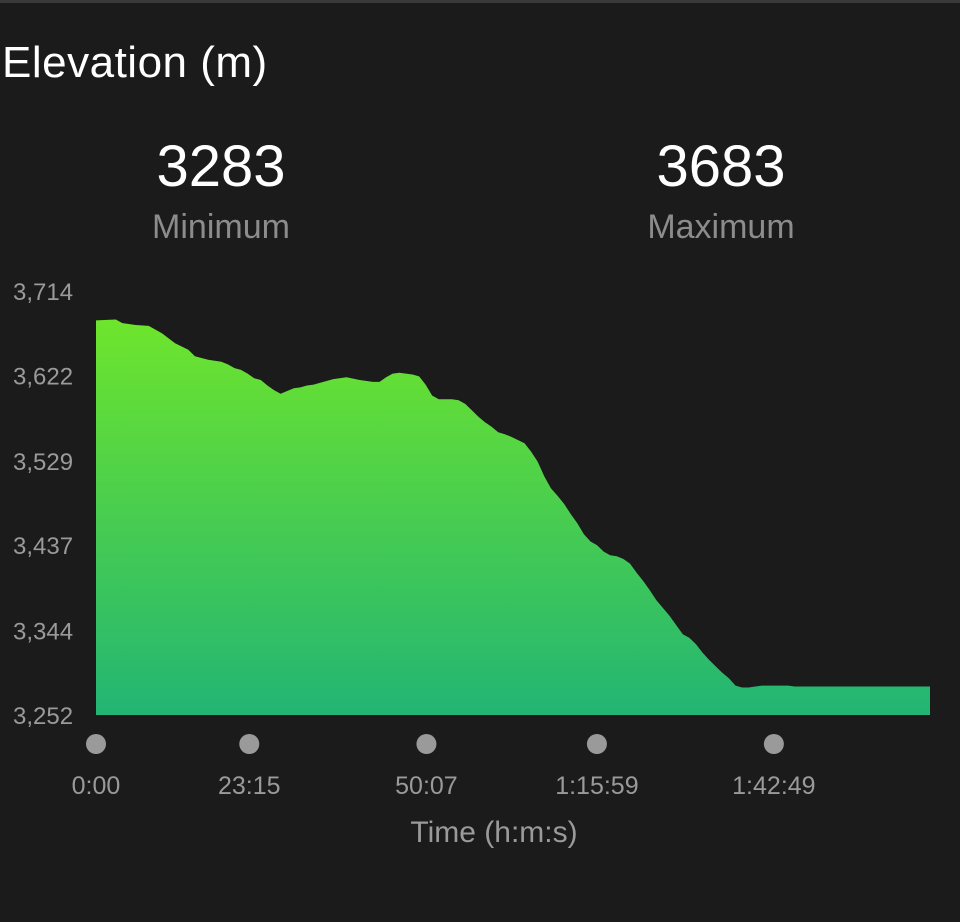 The image size is (960, 922). Describe the element at coordinates (596, 786) in the screenshot. I see `x-tick-label: 1:15:59` at that location.